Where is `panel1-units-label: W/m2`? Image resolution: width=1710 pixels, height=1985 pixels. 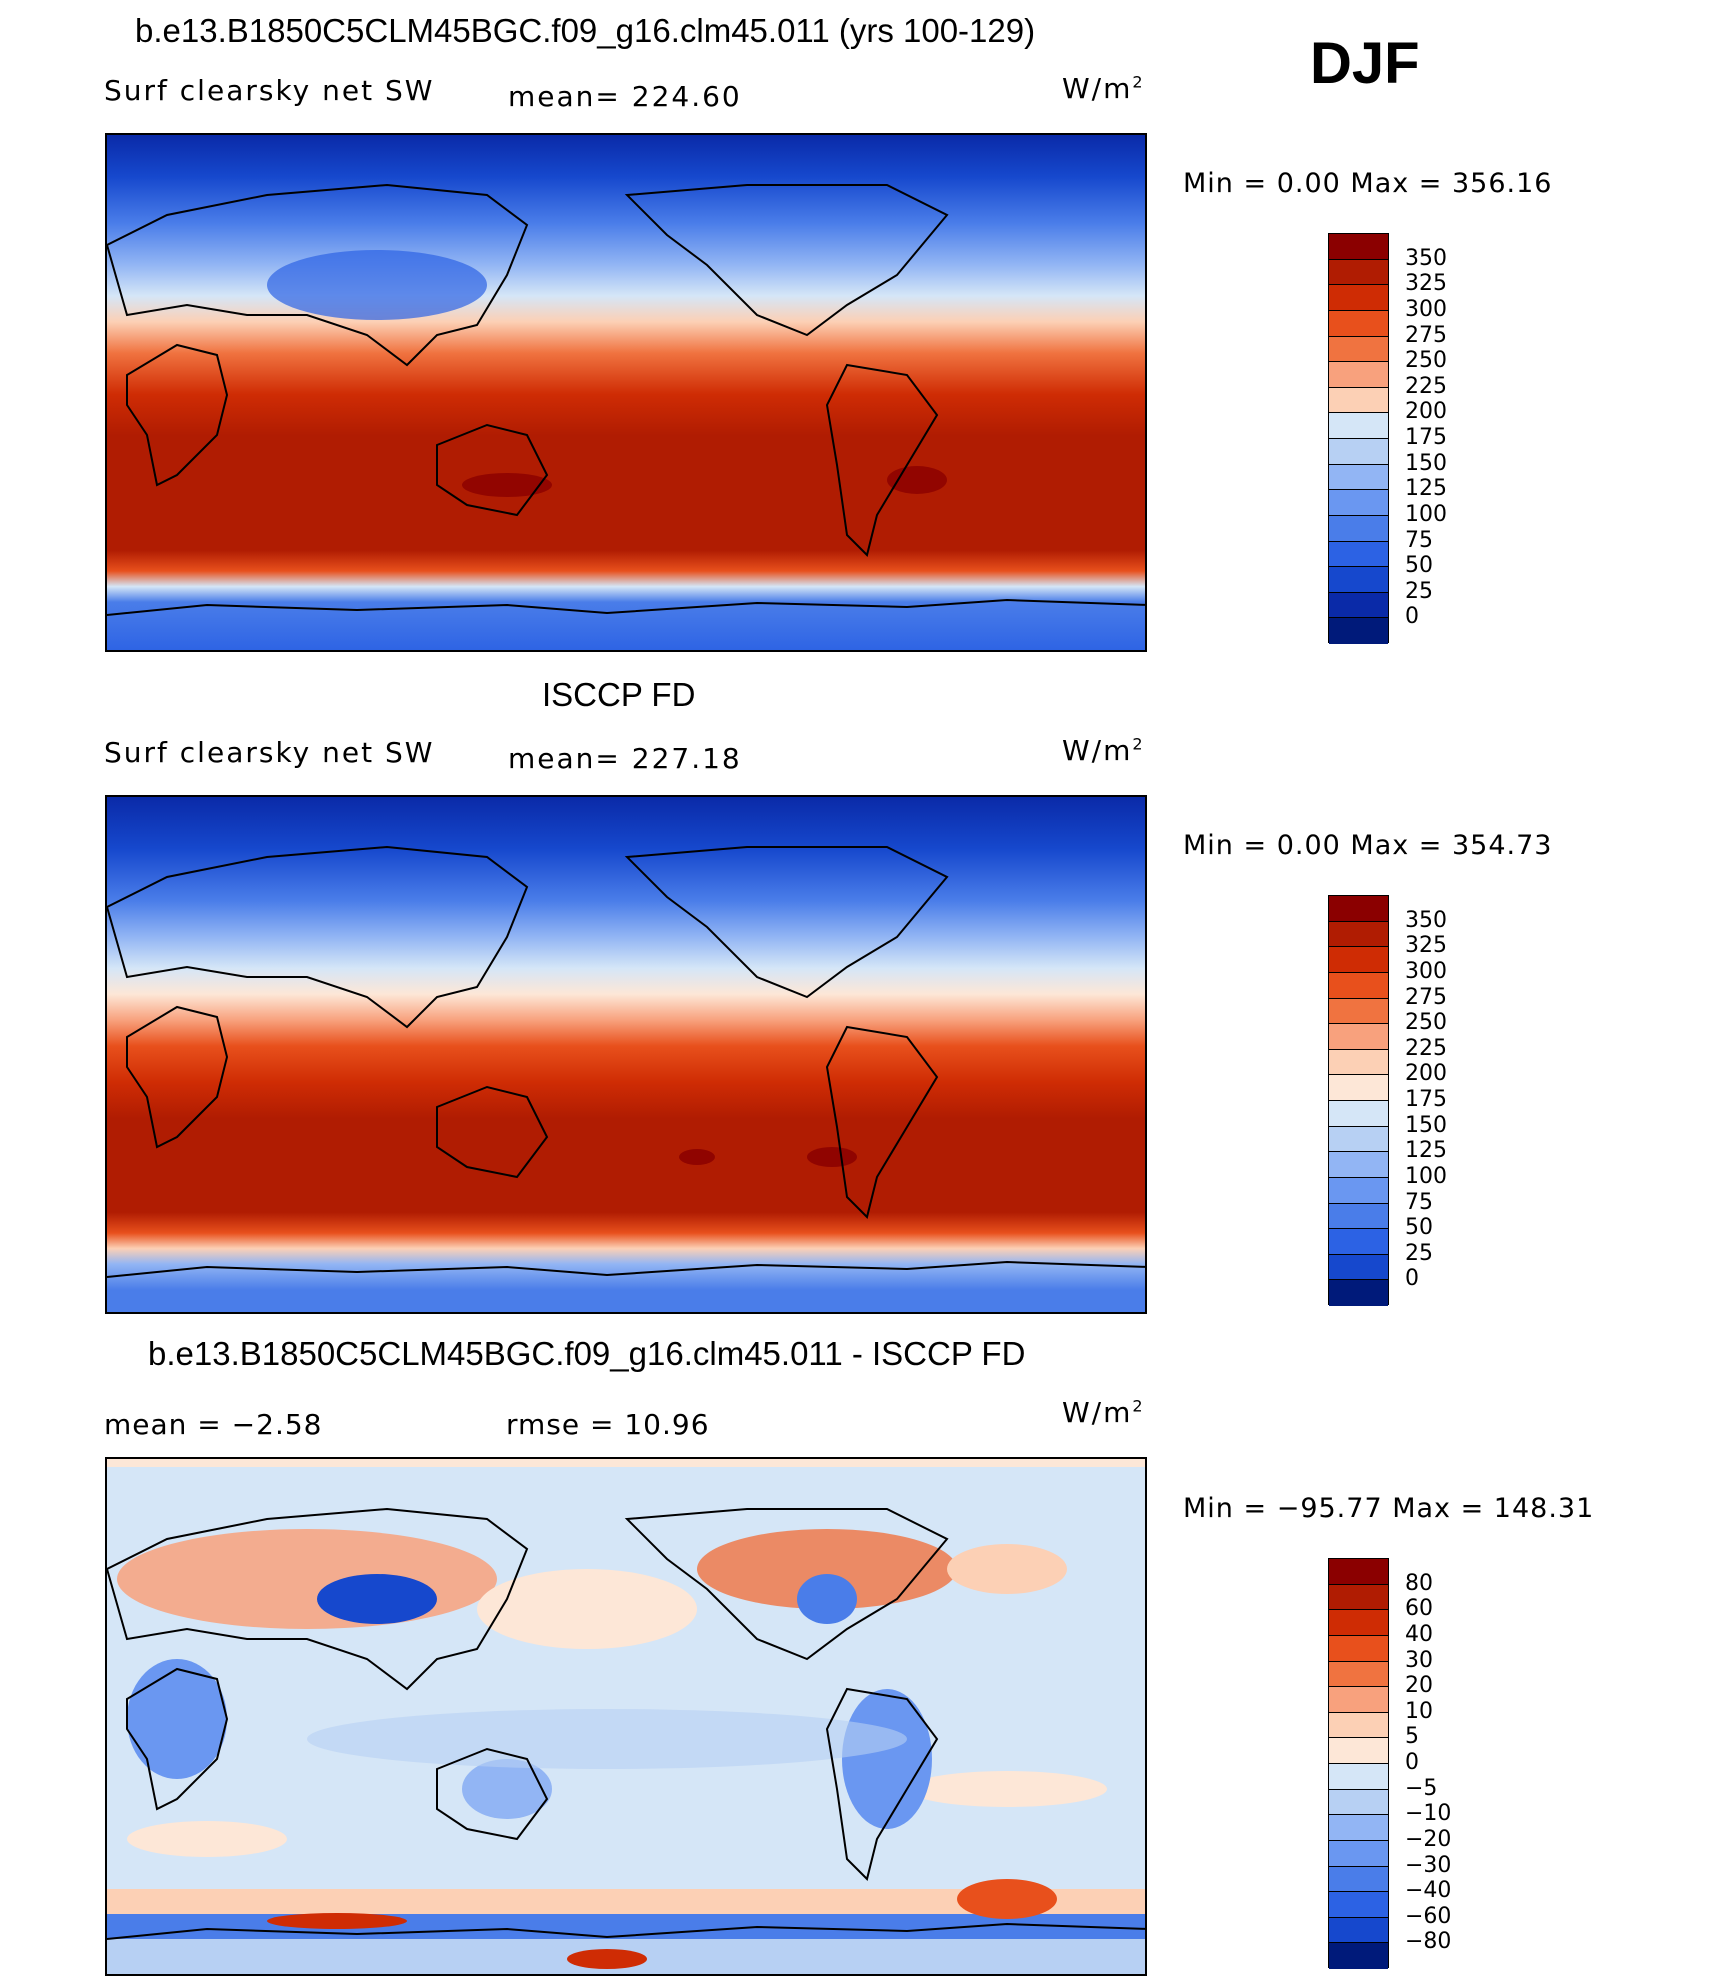
panel1-units-label: W/m2 is located at coordinates (1103, 88).